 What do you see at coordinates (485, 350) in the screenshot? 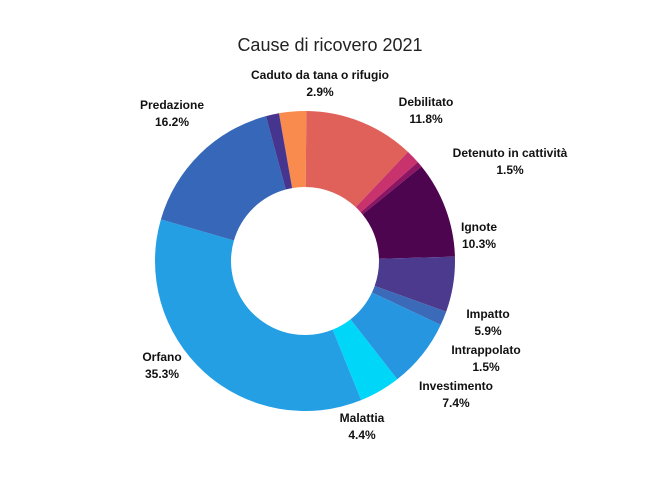
I see `slice-label-intrappolato: Intrappolato` at bounding box center [485, 350].